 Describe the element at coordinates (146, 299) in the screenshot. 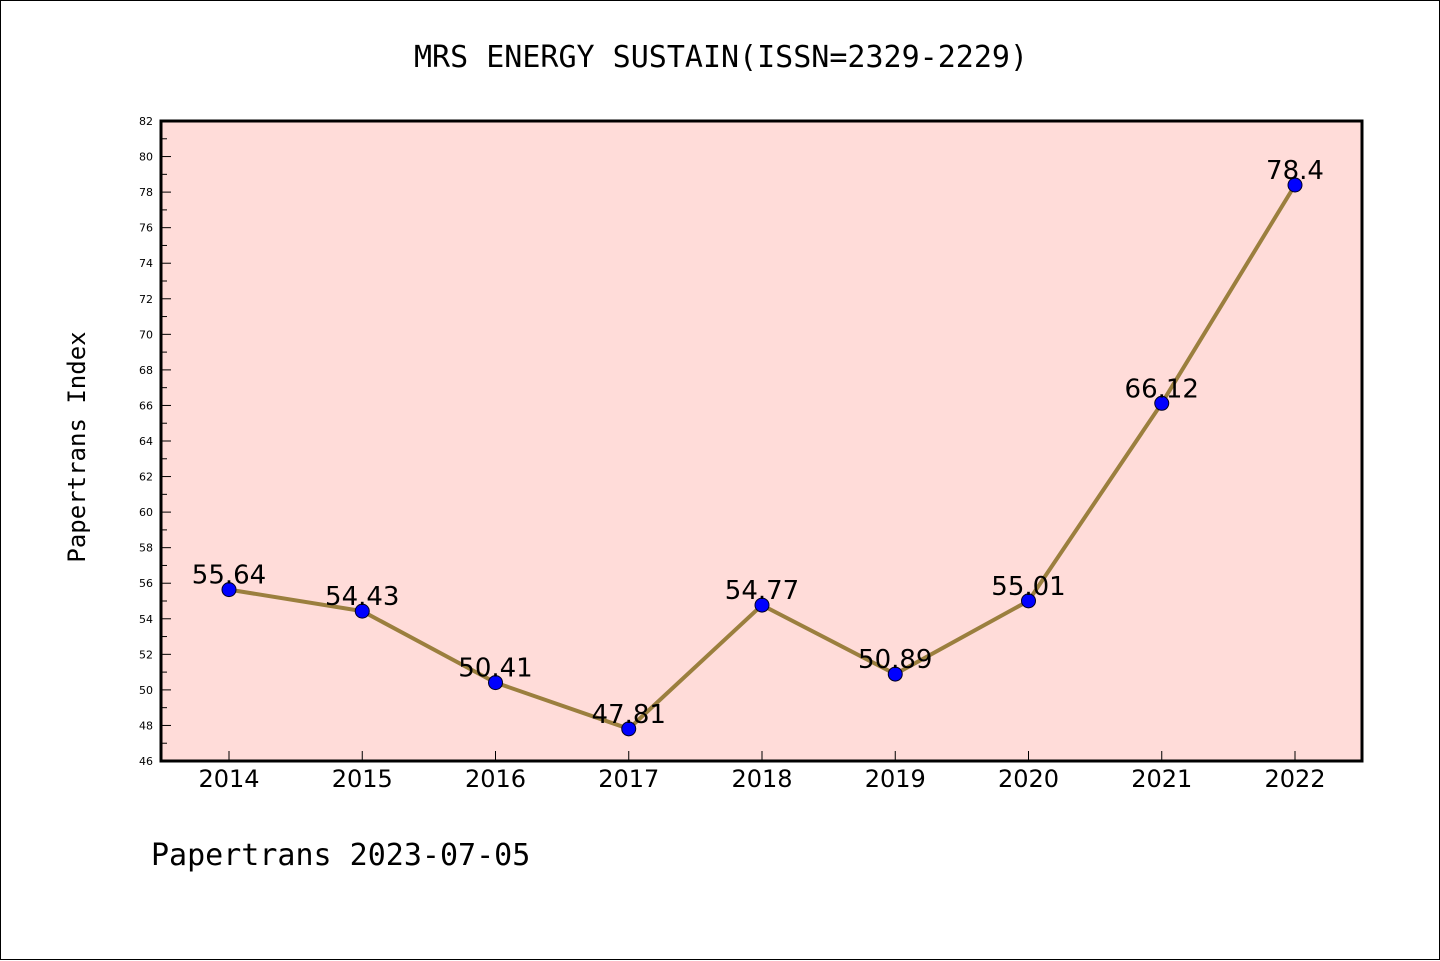

I see `y-tick-label: 72` at that location.